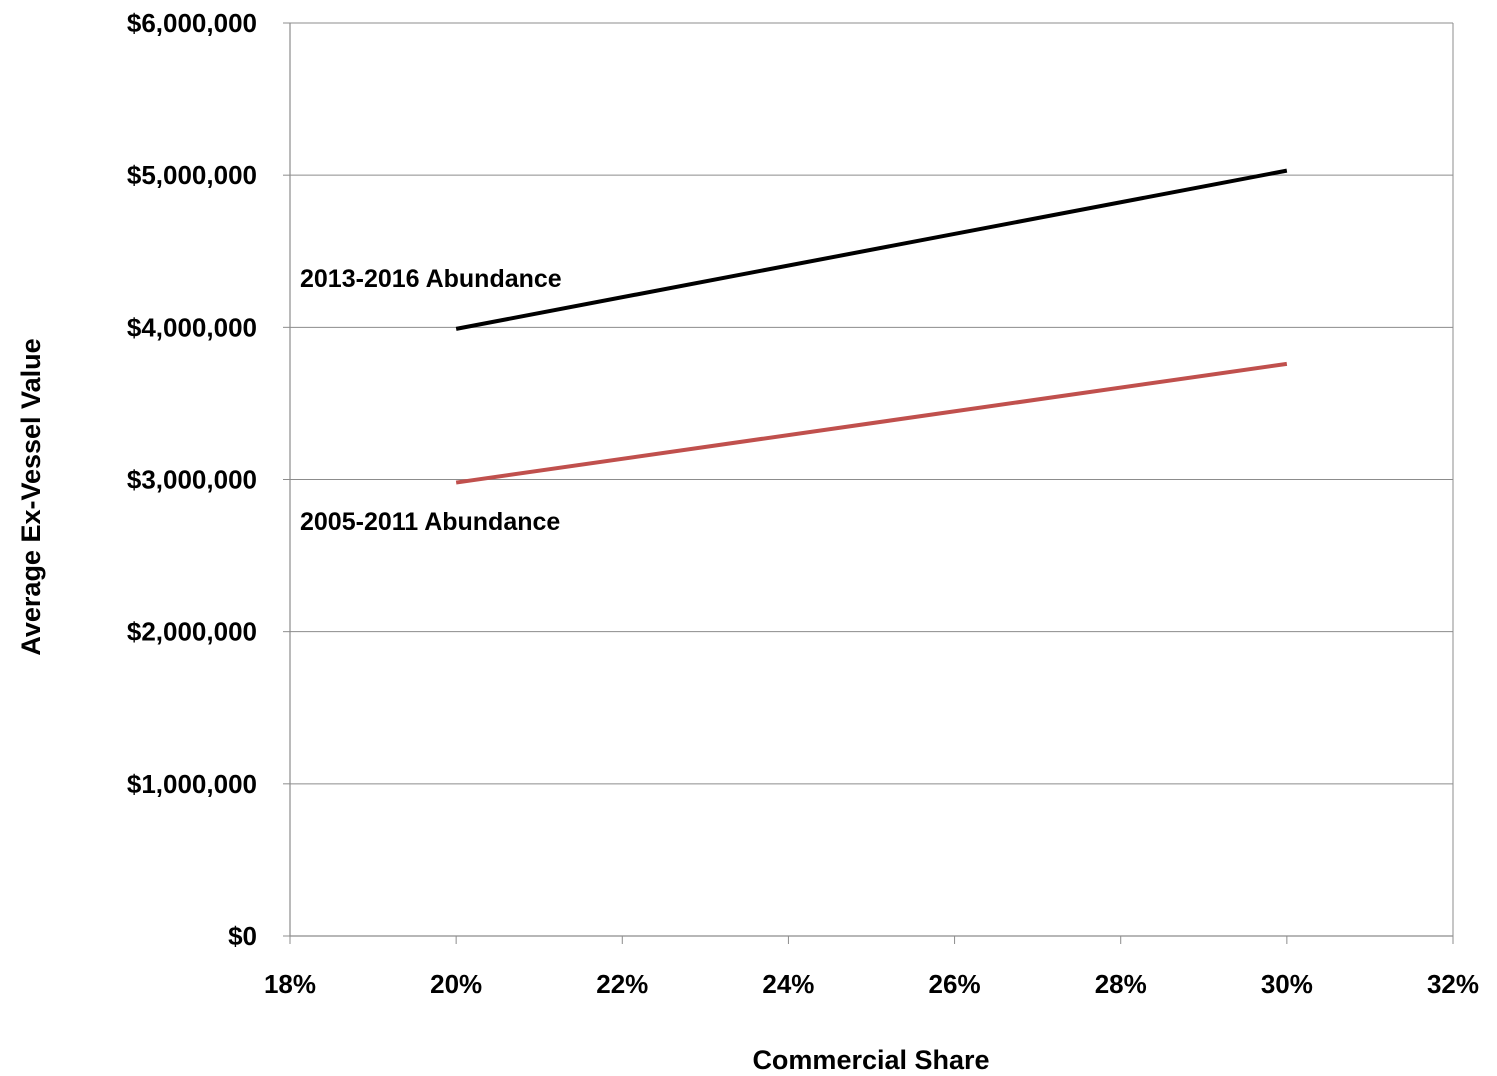 Image resolution: width=1497 pixels, height=1076 pixels. Describe the element at coordinates (1121, 984) in the screenshot. I see `x-tick-label: 28%` at that location.